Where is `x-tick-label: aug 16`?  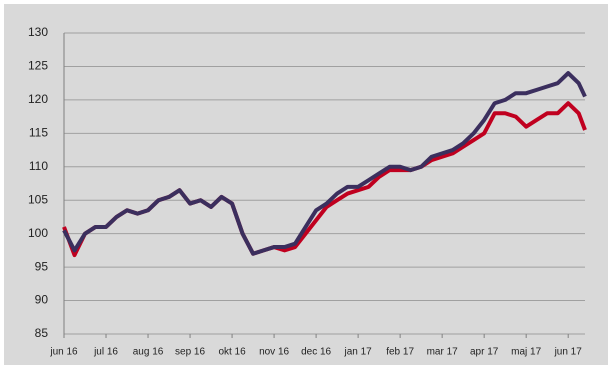 x-tick-label: aug 16 is located at coordinates (148, 352).